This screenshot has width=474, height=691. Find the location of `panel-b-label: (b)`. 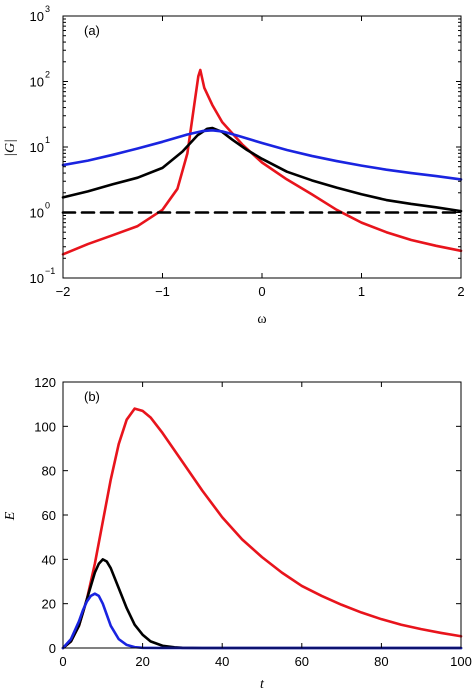

panel-b-label: (b) is located at coordinates (92, 396).